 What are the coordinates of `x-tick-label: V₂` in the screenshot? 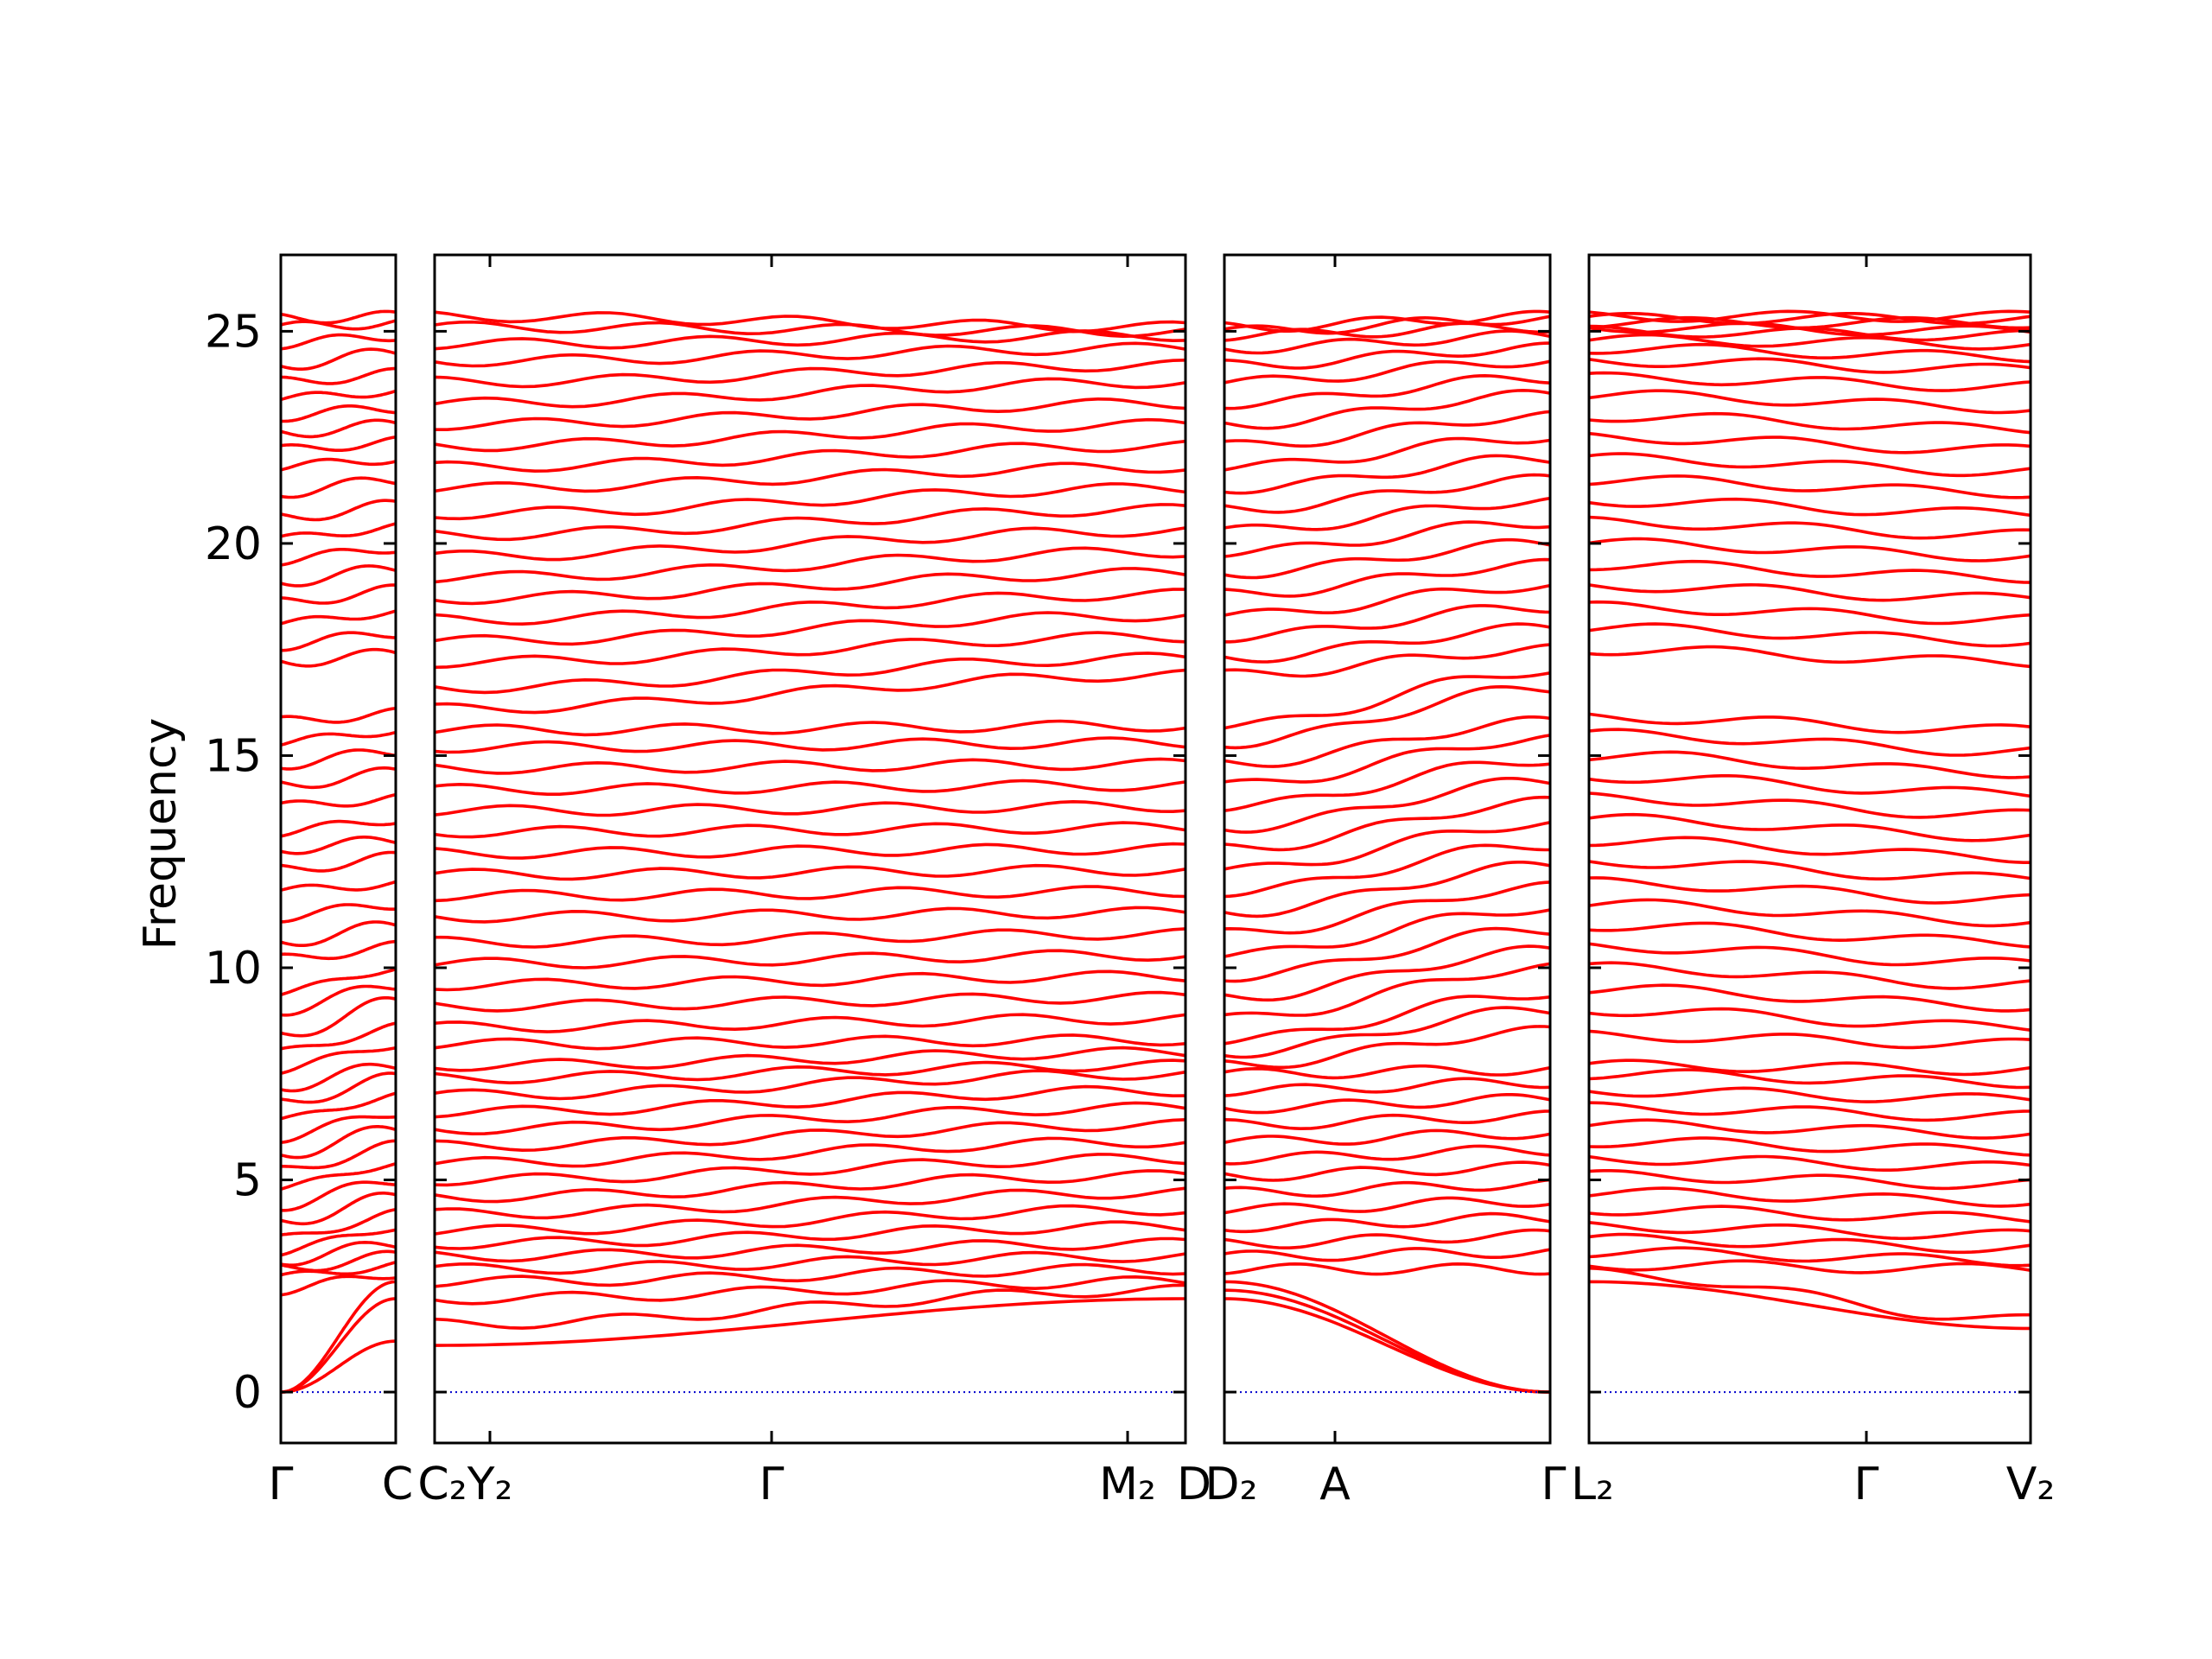 It's located at (2030, 1484).